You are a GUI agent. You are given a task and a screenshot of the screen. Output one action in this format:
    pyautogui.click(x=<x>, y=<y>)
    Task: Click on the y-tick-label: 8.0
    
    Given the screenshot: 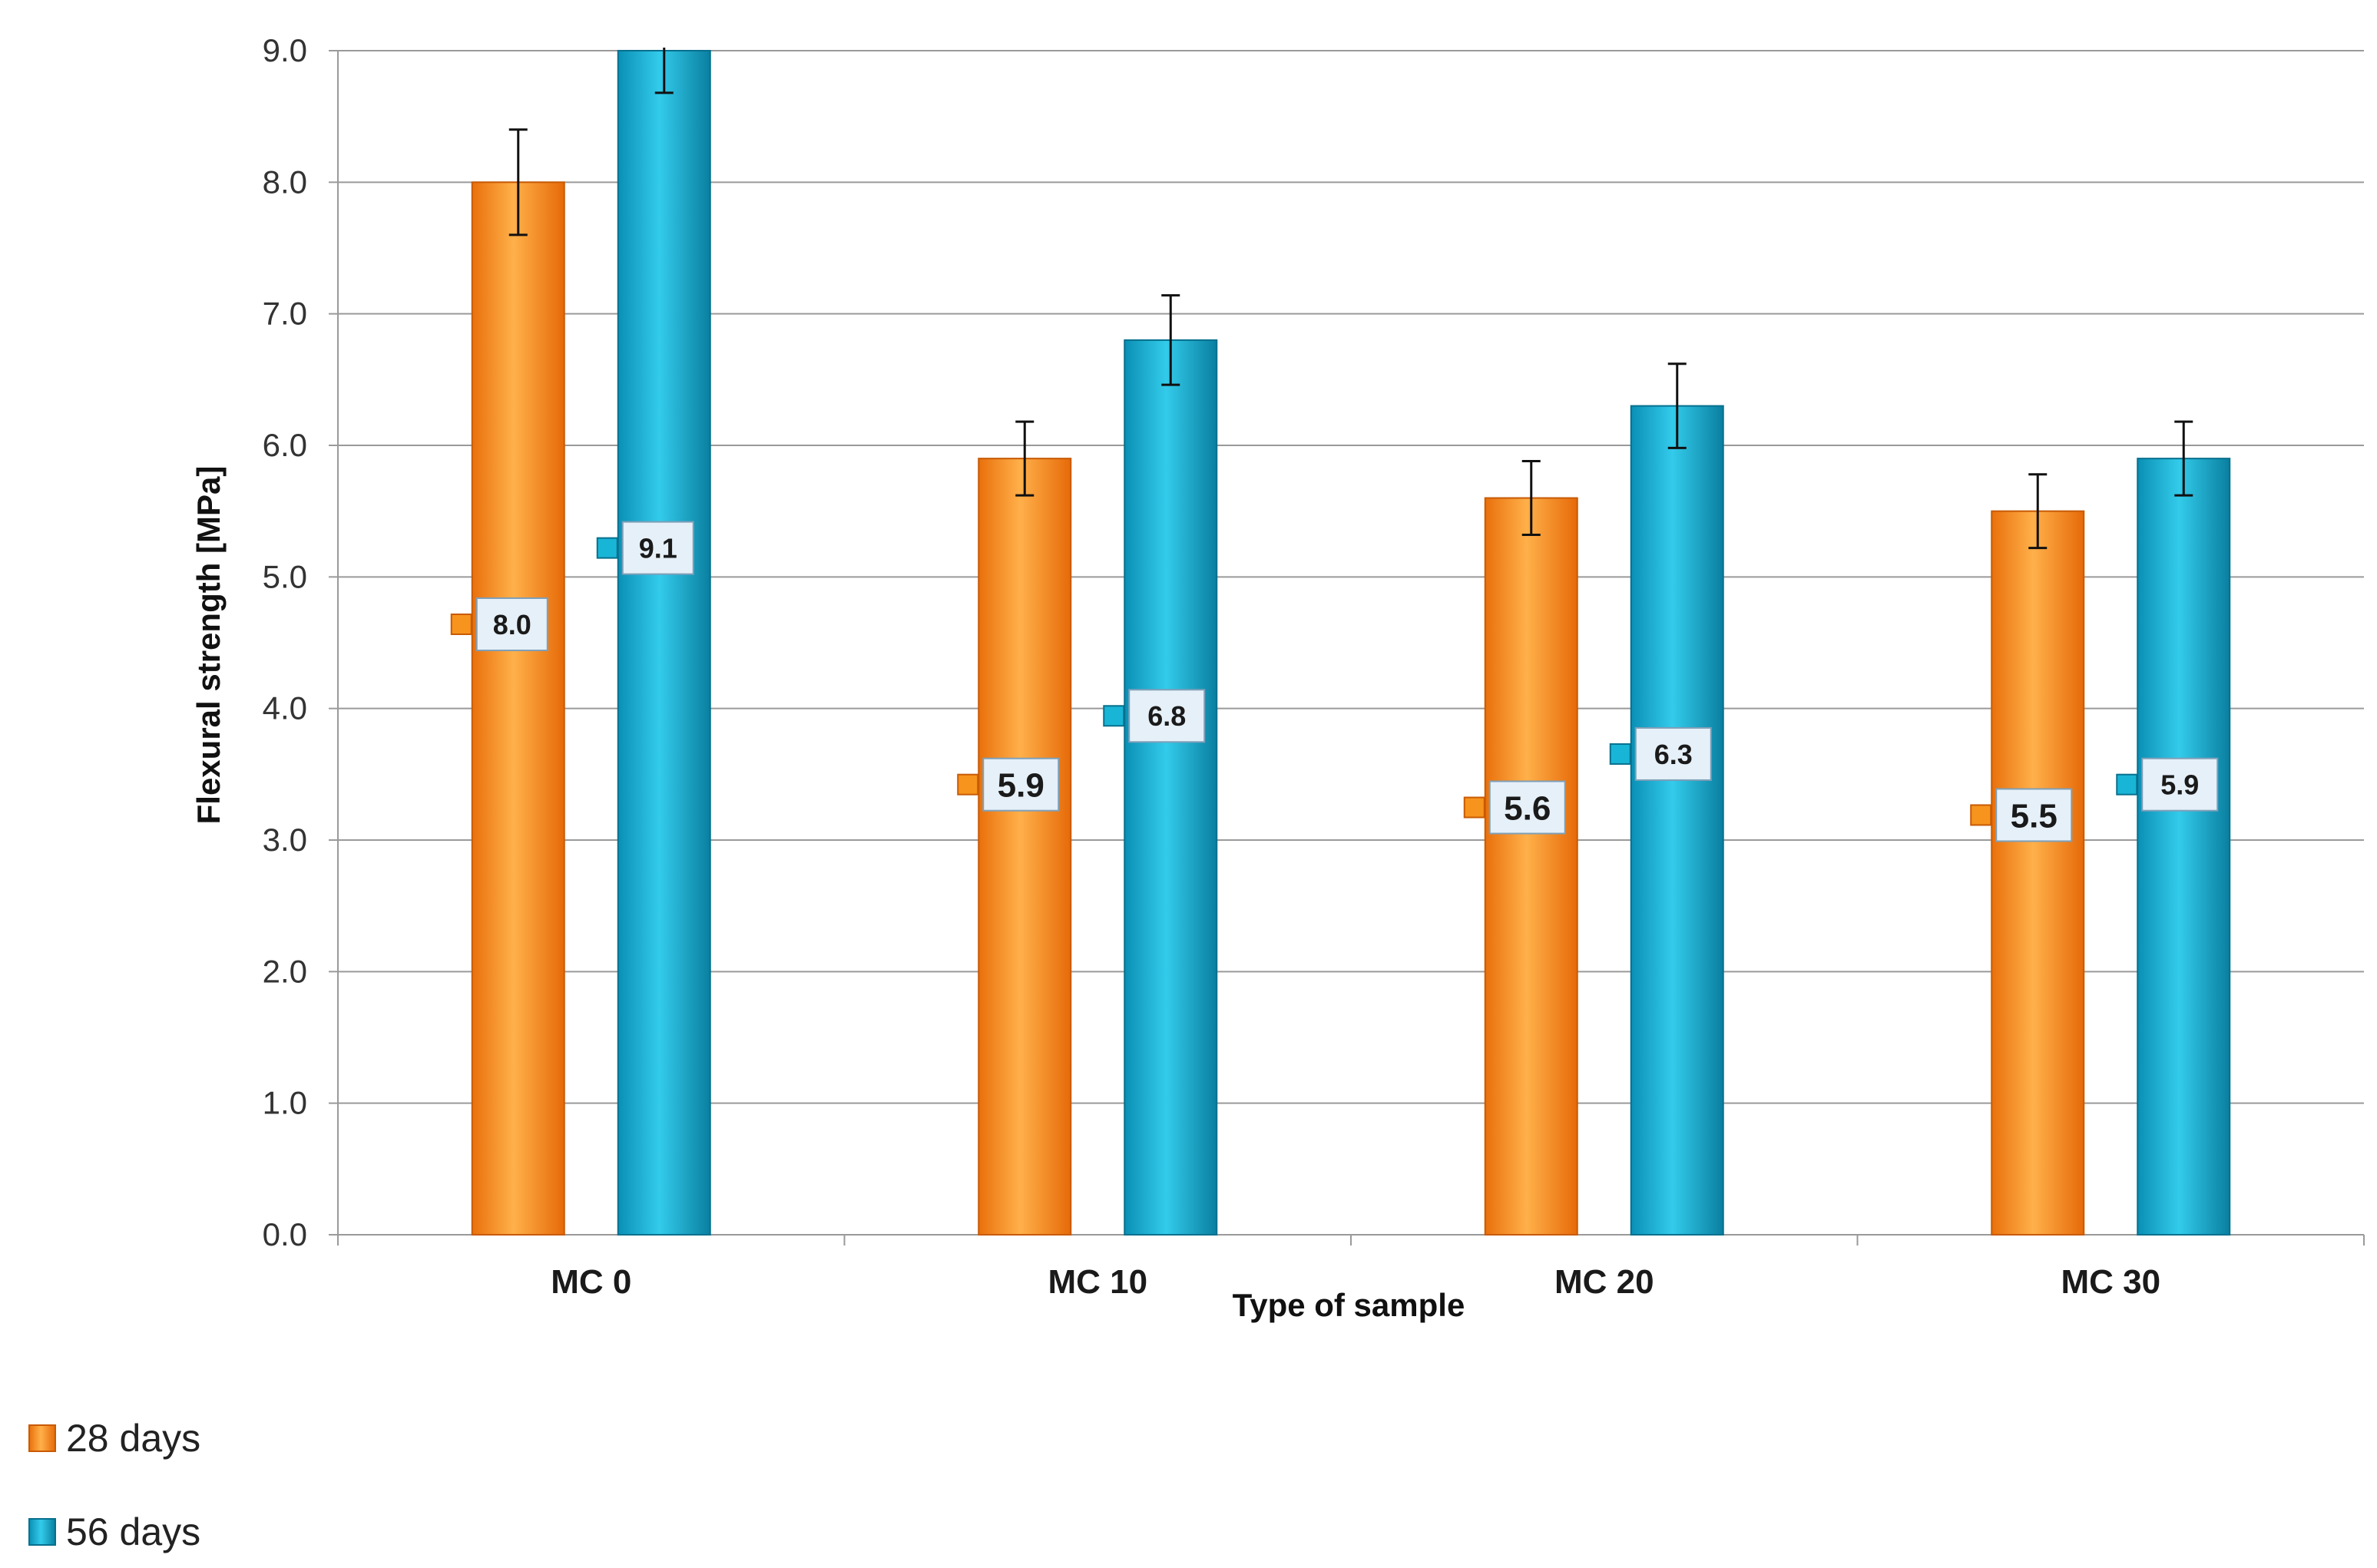 What is the action you would take?
    pyautogui.click(x=285, y=182)
    